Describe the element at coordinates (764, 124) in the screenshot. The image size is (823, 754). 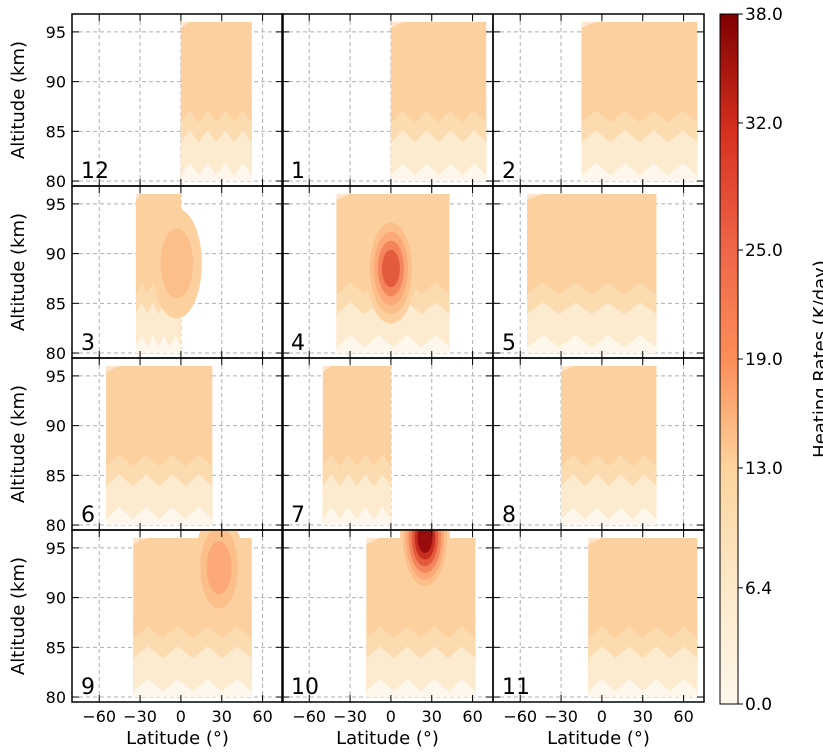
I see `colorbar-tick-label: 32.0` at that location.